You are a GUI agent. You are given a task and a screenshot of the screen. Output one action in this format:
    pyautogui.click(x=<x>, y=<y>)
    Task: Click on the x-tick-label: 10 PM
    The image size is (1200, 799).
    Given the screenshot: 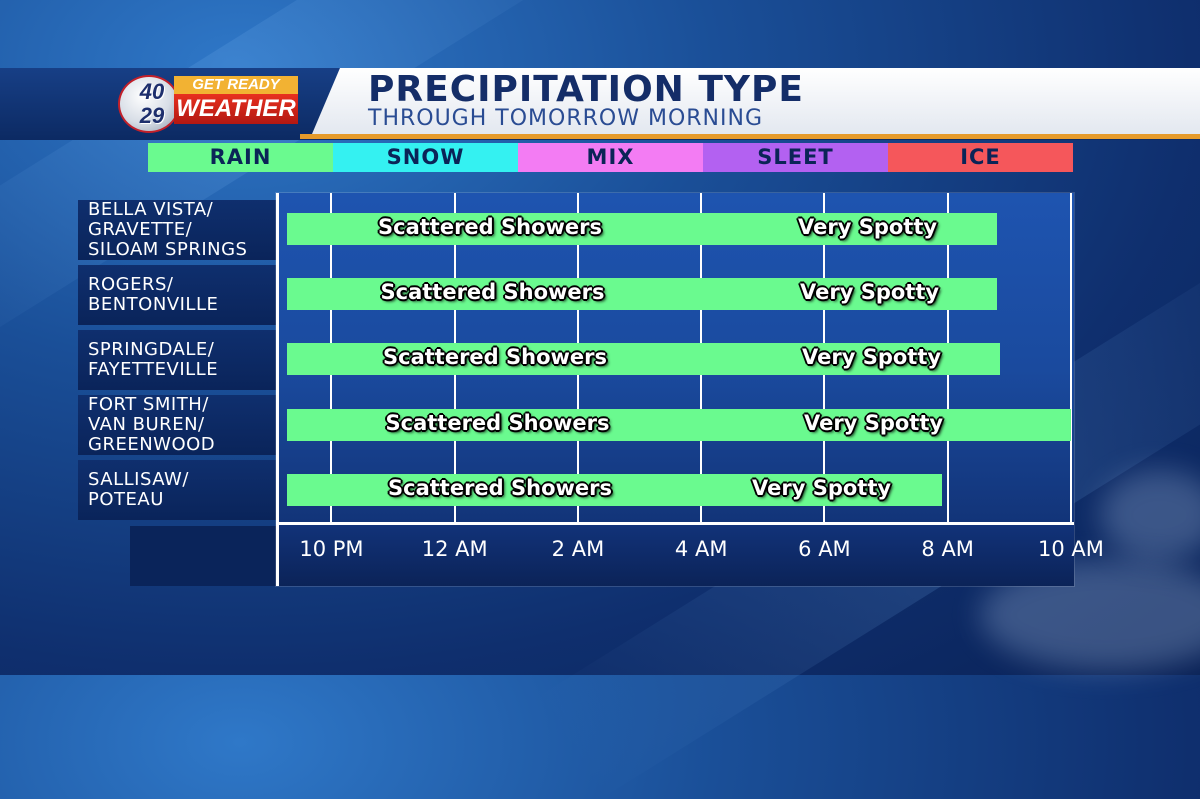 What is the action you would take?
    pyautogui.click(x=331, y=549)
    